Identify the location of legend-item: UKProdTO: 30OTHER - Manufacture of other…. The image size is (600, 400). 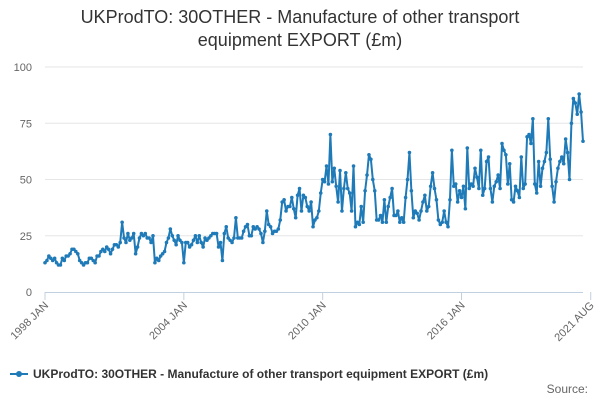
(249, 374).